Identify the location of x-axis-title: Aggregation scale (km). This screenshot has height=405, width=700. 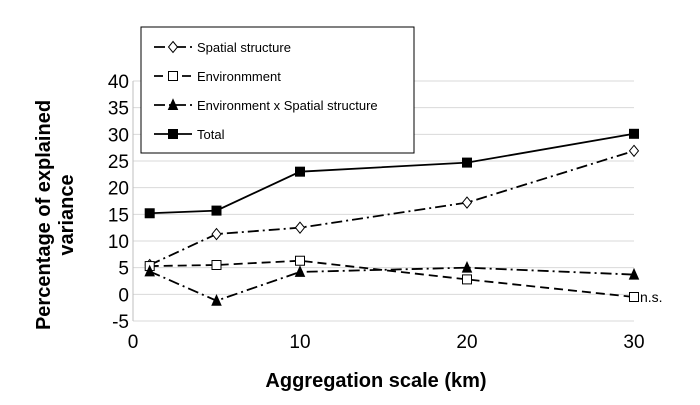
(375, 381).